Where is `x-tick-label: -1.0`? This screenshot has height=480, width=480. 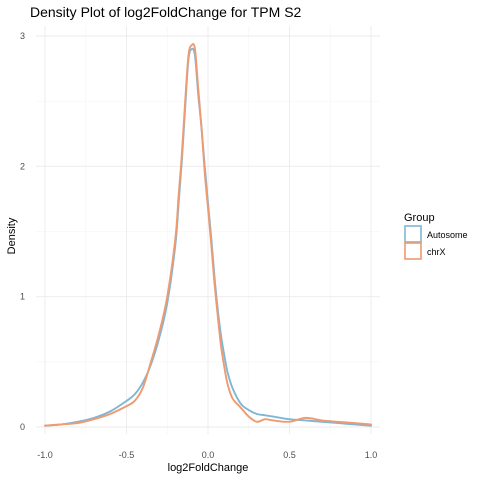
x-tick-label: -1.0 is located at coordinates (45, 455).